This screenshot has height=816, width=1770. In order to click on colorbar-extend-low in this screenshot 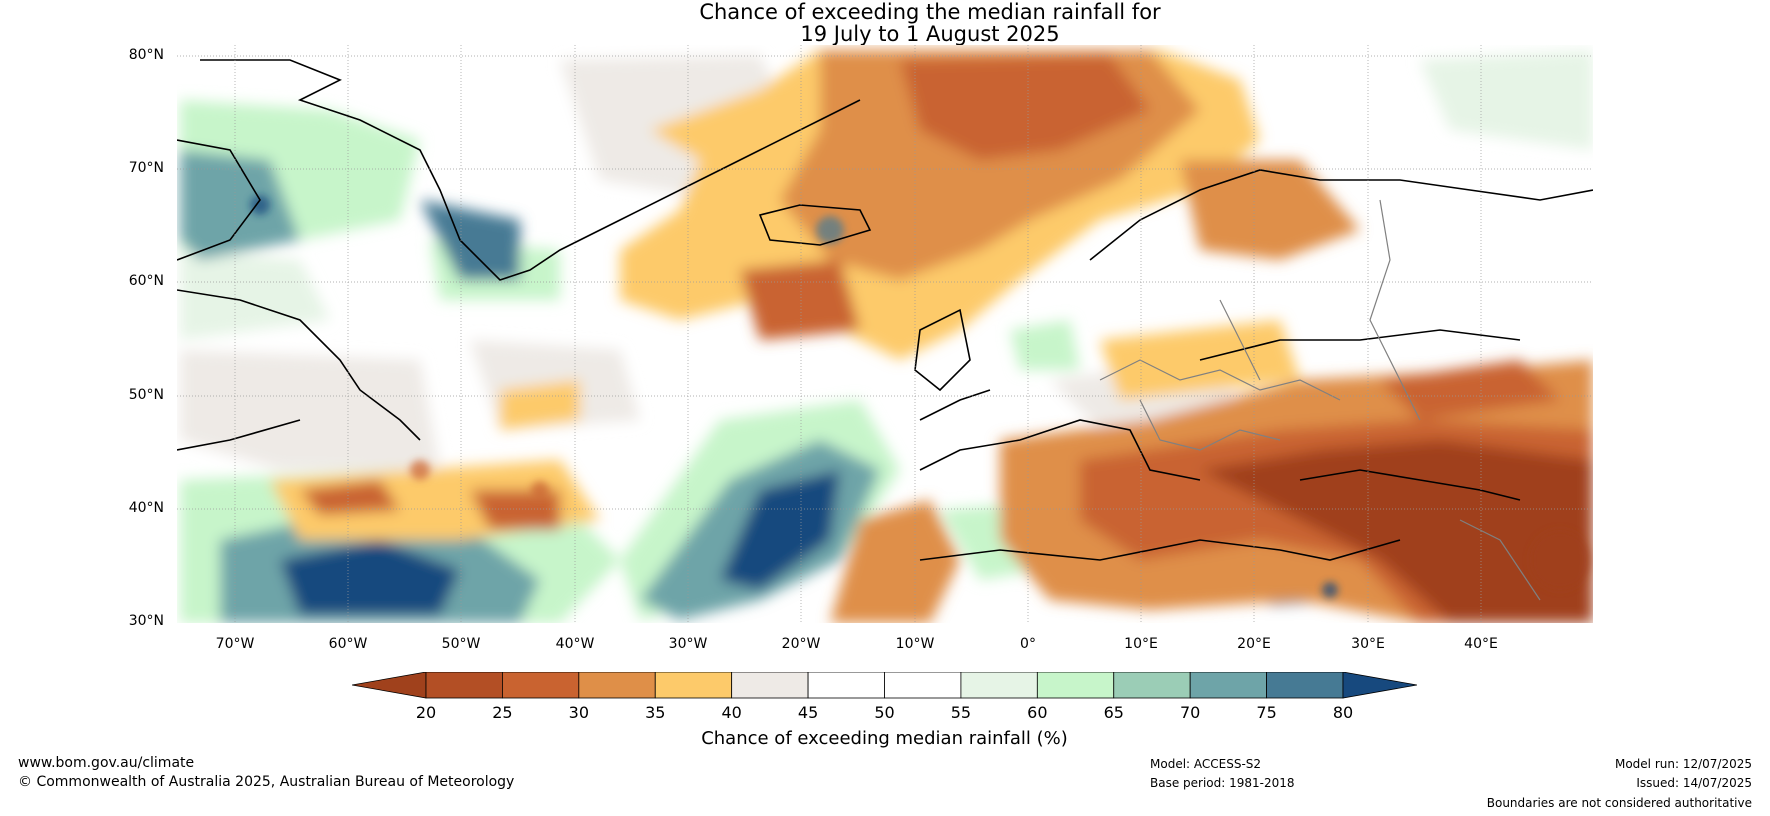, I will do `click(389, 685)`.